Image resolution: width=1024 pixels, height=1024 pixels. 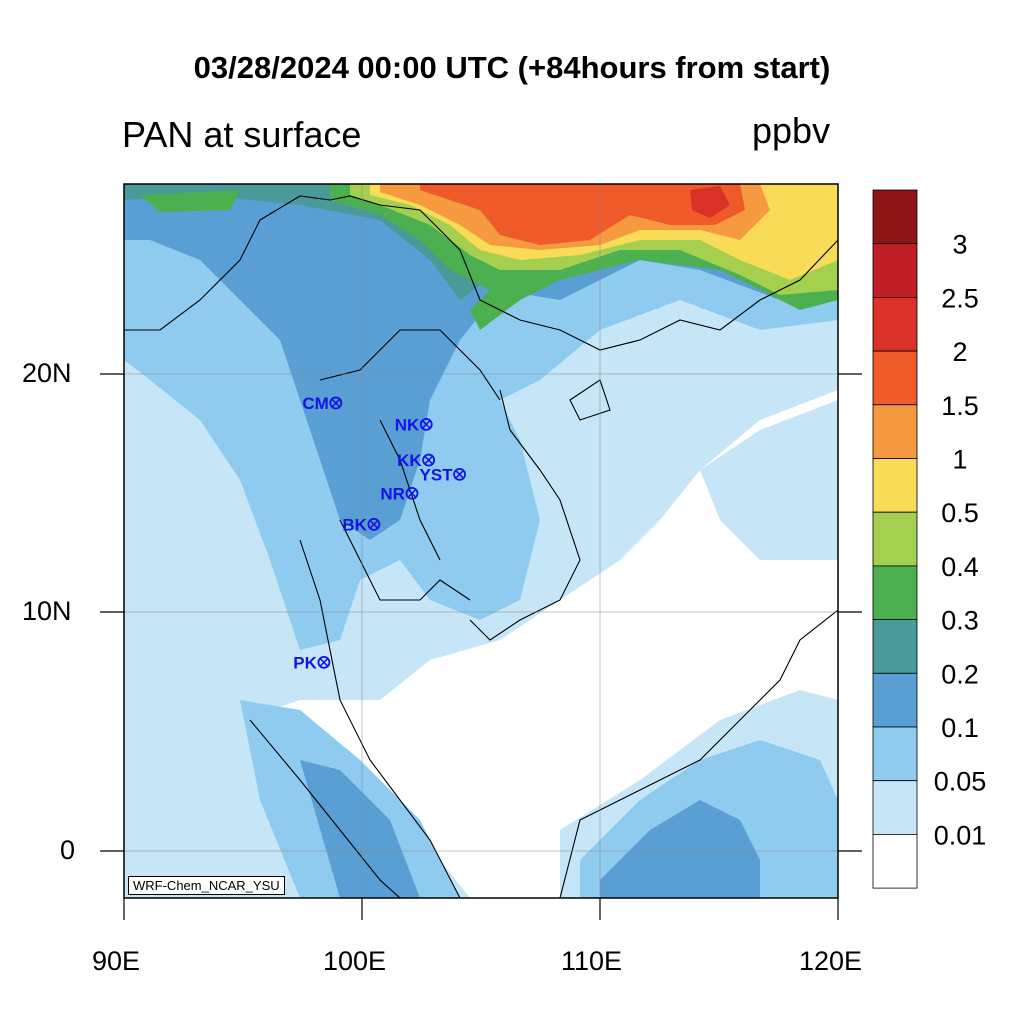 What do you see at coordinates (960, 728) in the screenshot?
I see `colorbar-label: 0.1` at bounding box center [960, 728].